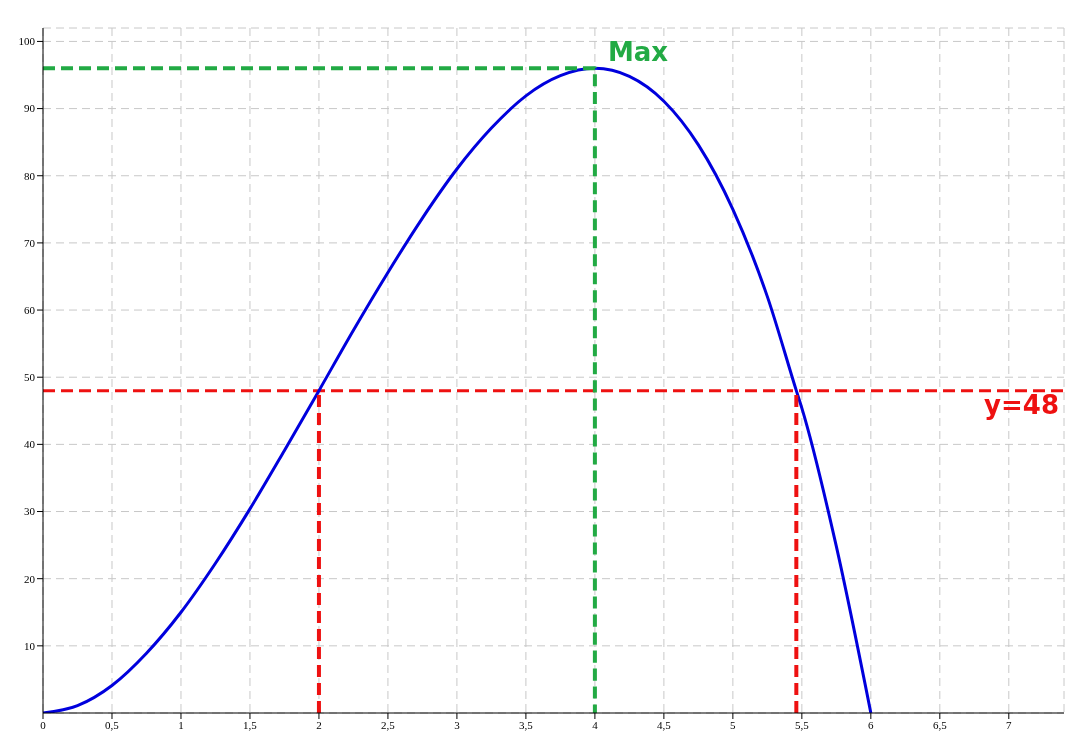 Image resolution: width=1082 pixels, height=748 pixels. What do you see at coordinates (457, 724) in the screenshot?
I see `x-tick-label: 3` at bounding box center [457, 724].